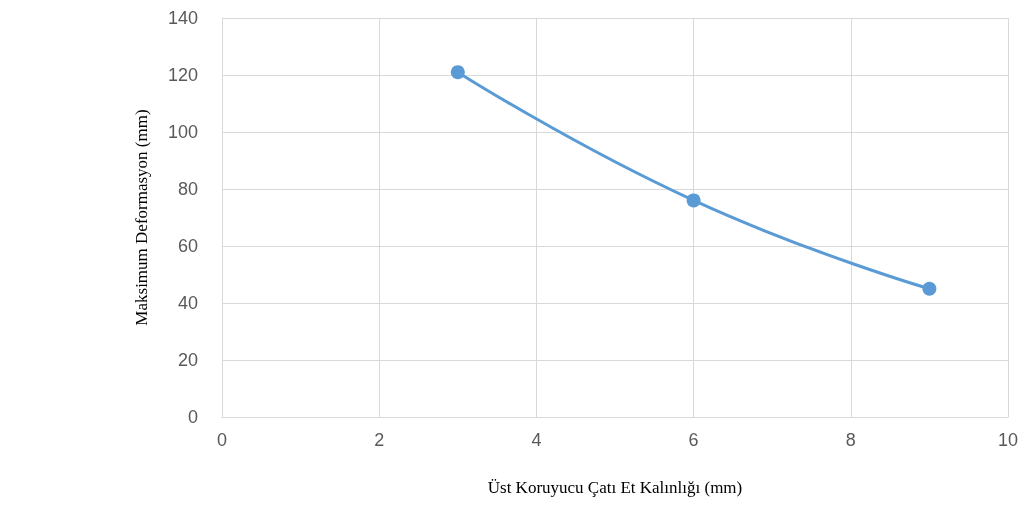 The height and width of the screenshot is (516, 1026). What do you see at coordinates (693, 440) in the screenshot?
I see `x-tick-label: 6` at bounding box center [693, 440].